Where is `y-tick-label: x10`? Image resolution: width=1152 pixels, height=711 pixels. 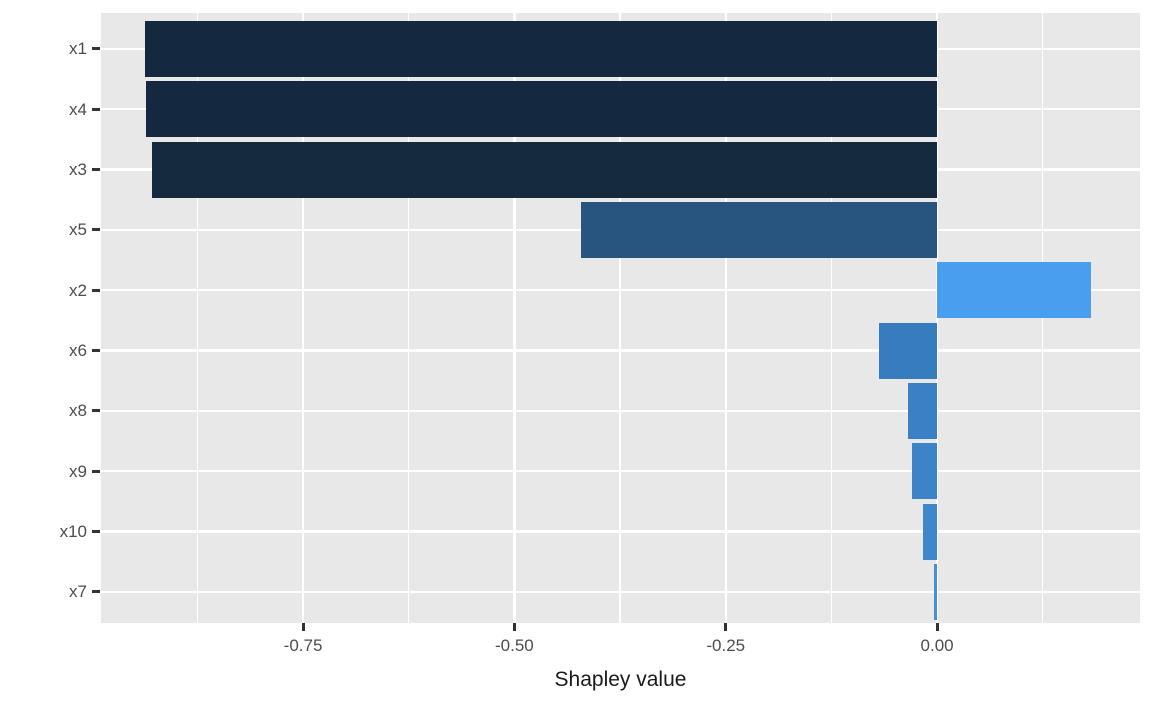
y-tick-label: x10 is located at coordinates (73, 532).